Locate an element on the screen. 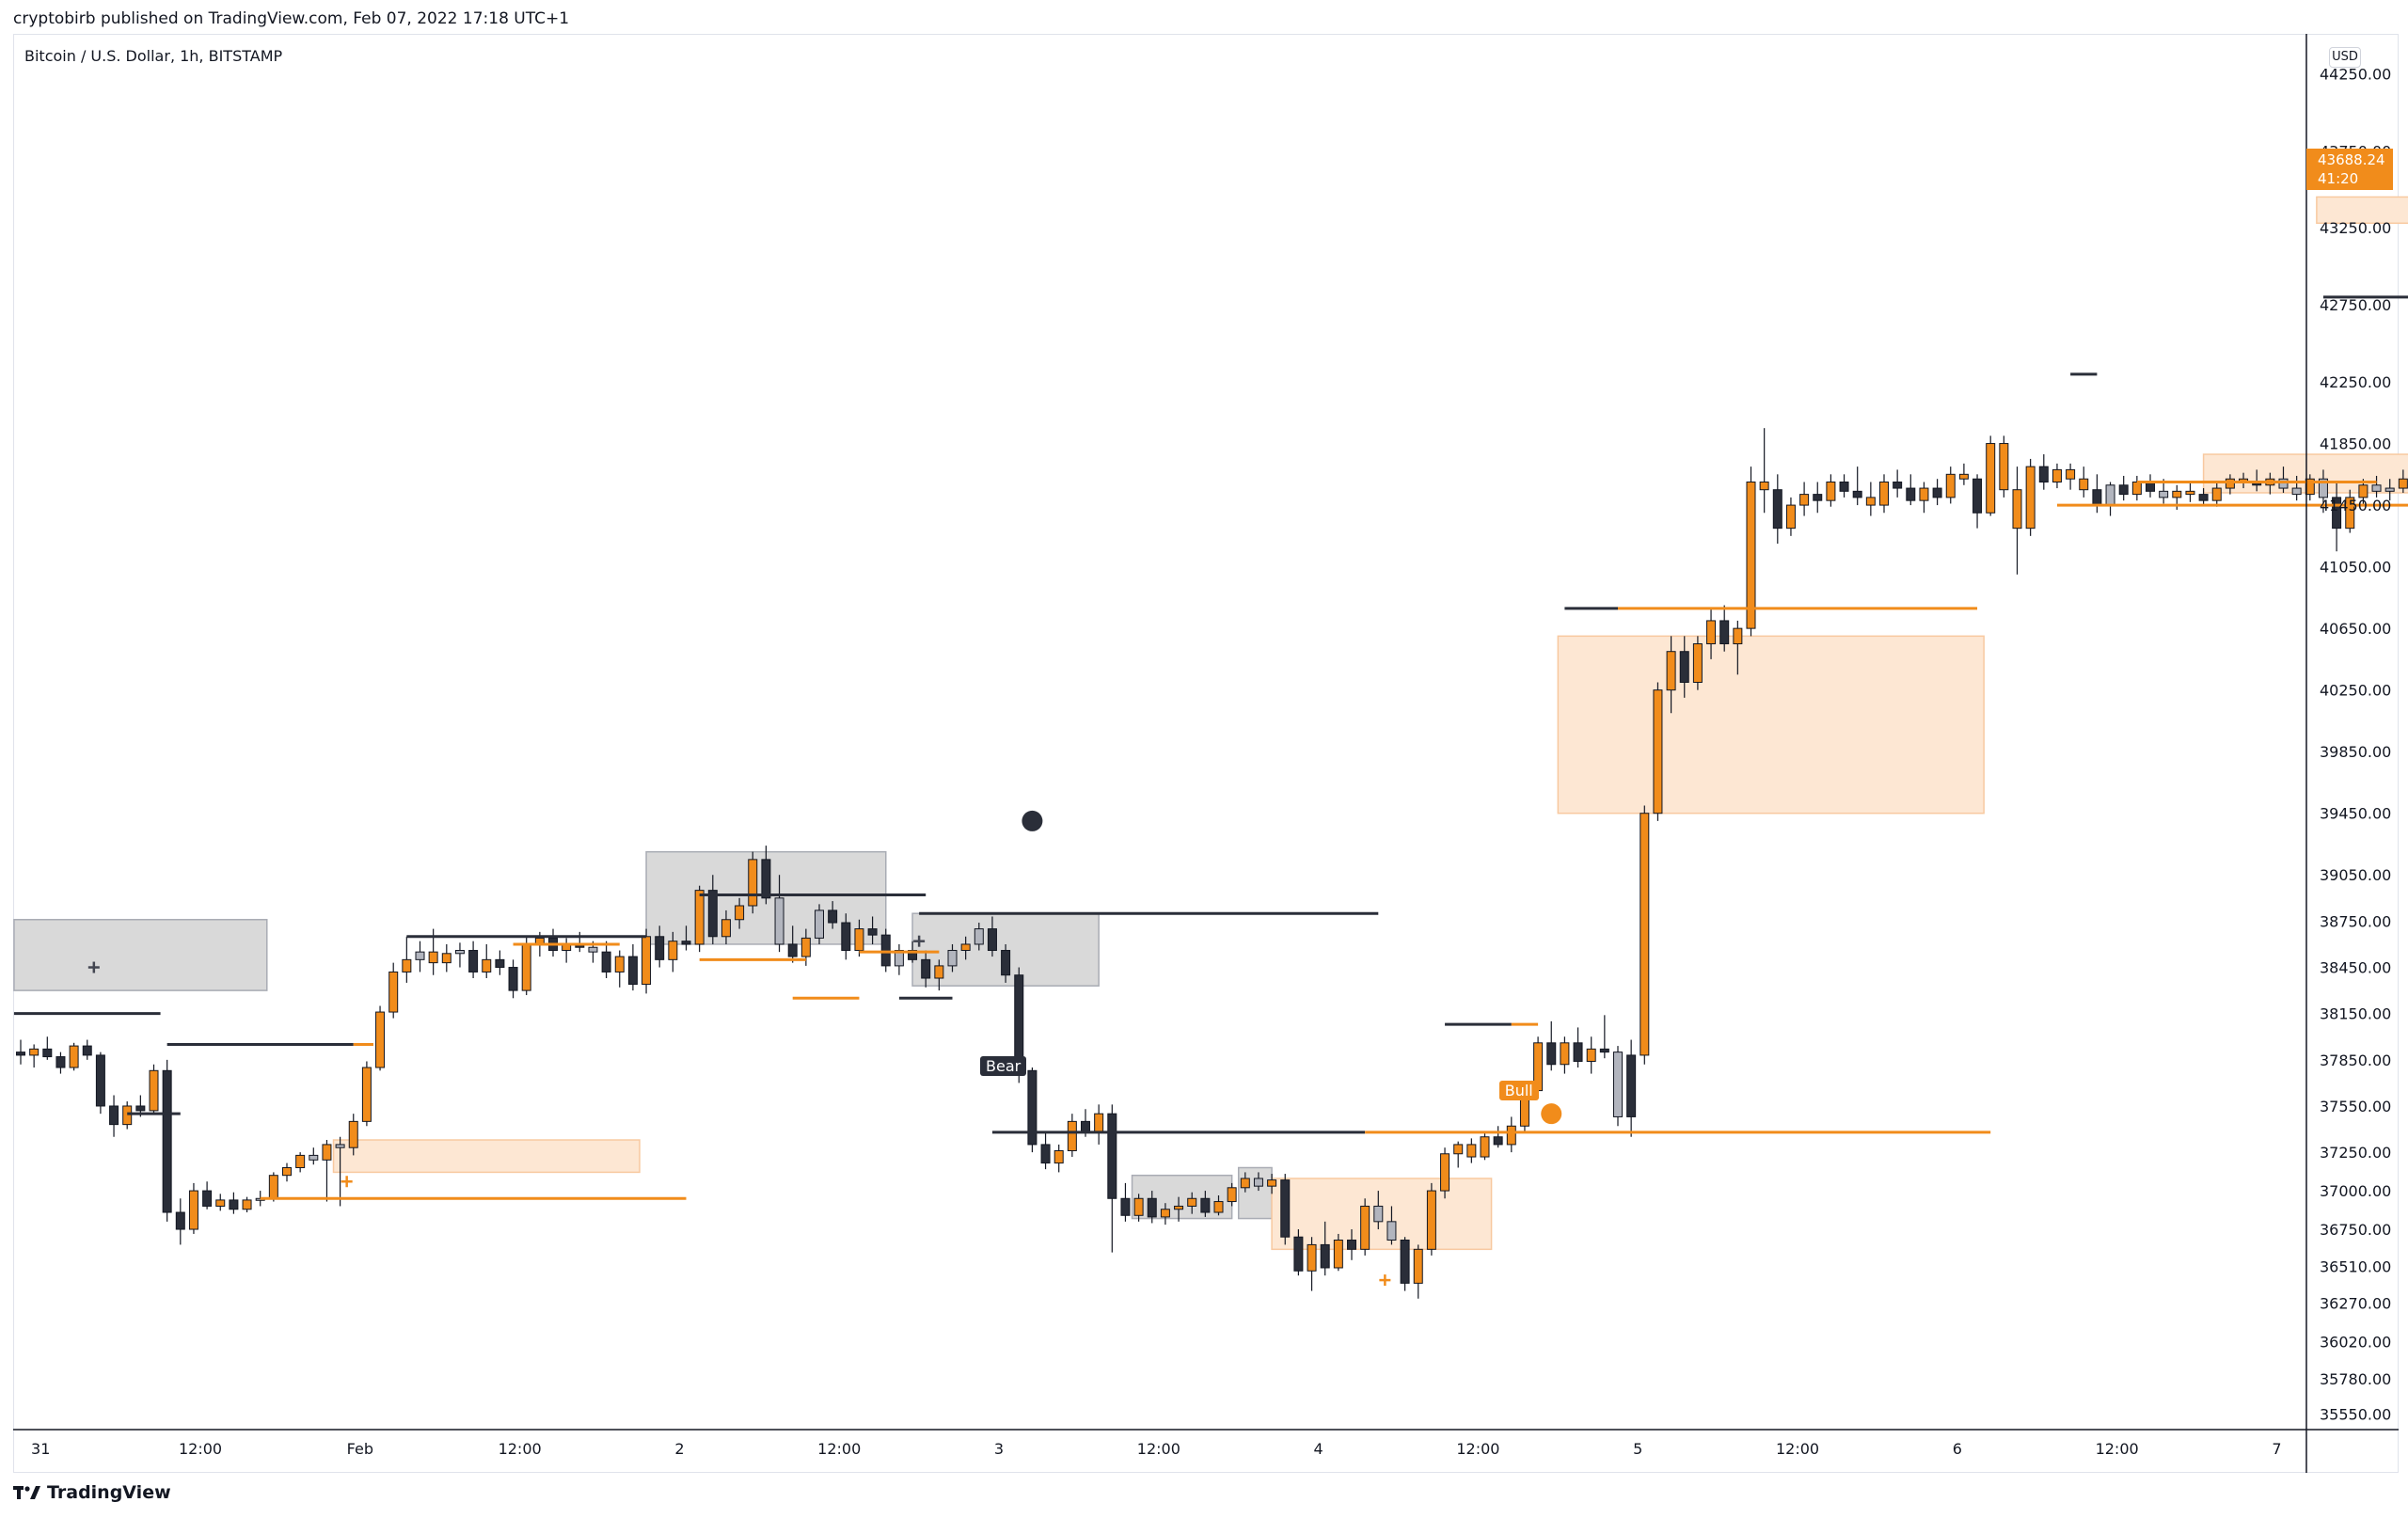 The image size is (2408, 1518). y-tick-label: 39850.00 is located at coordinates (2356, 752).